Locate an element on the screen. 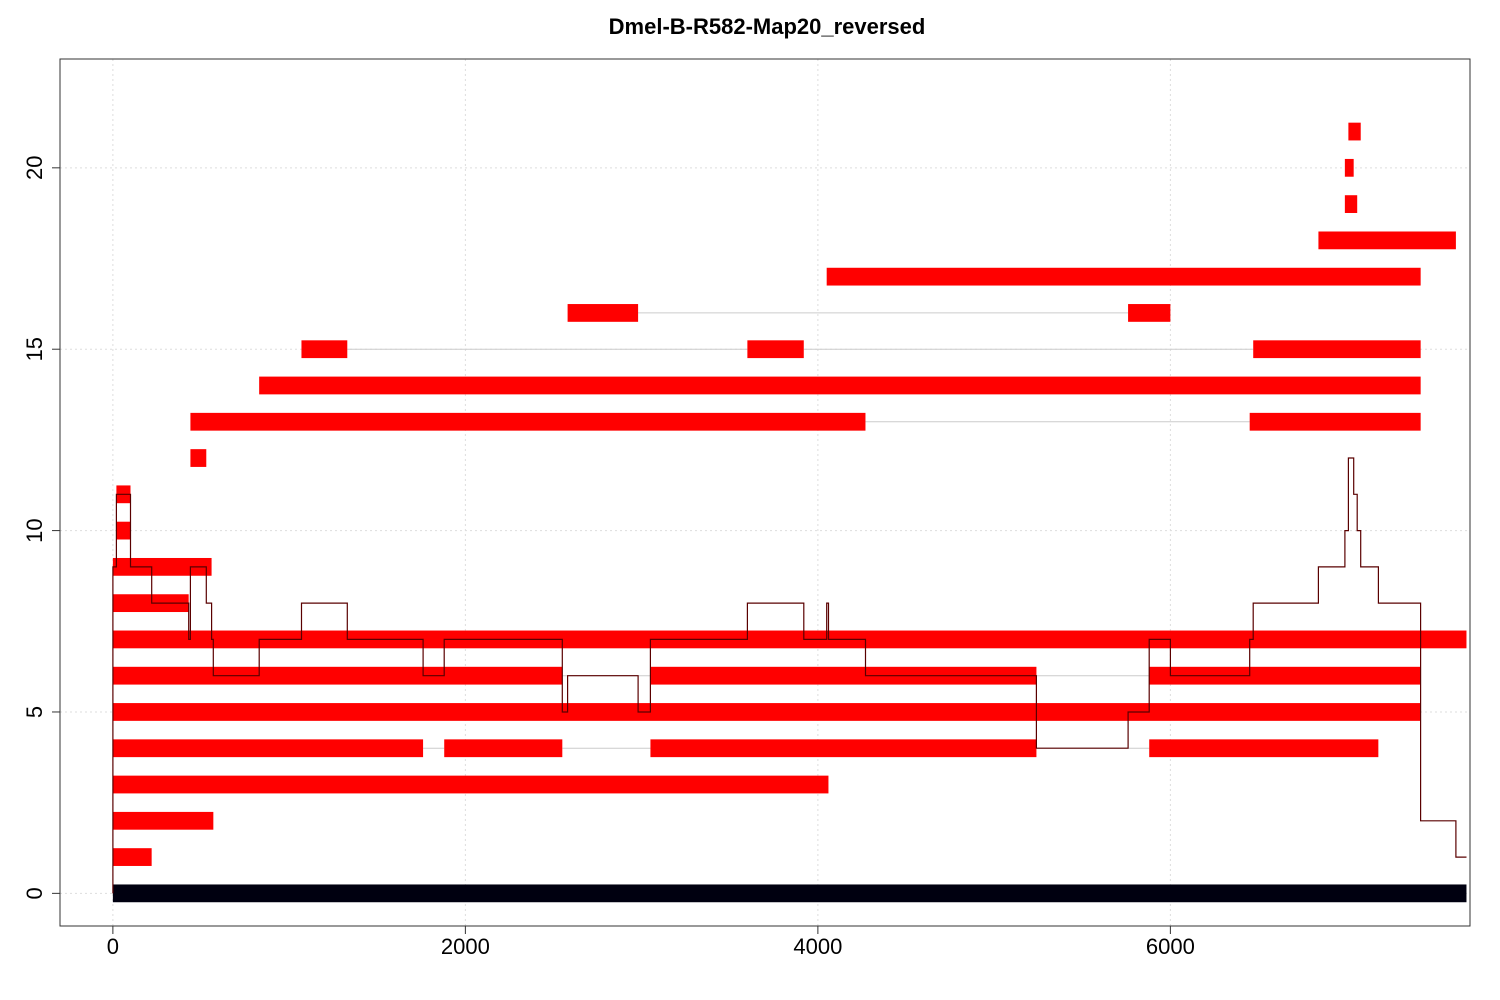 This screenshot has width=1500, height=1000. y-tick-label: 0 is located at coordinates (34, 893).